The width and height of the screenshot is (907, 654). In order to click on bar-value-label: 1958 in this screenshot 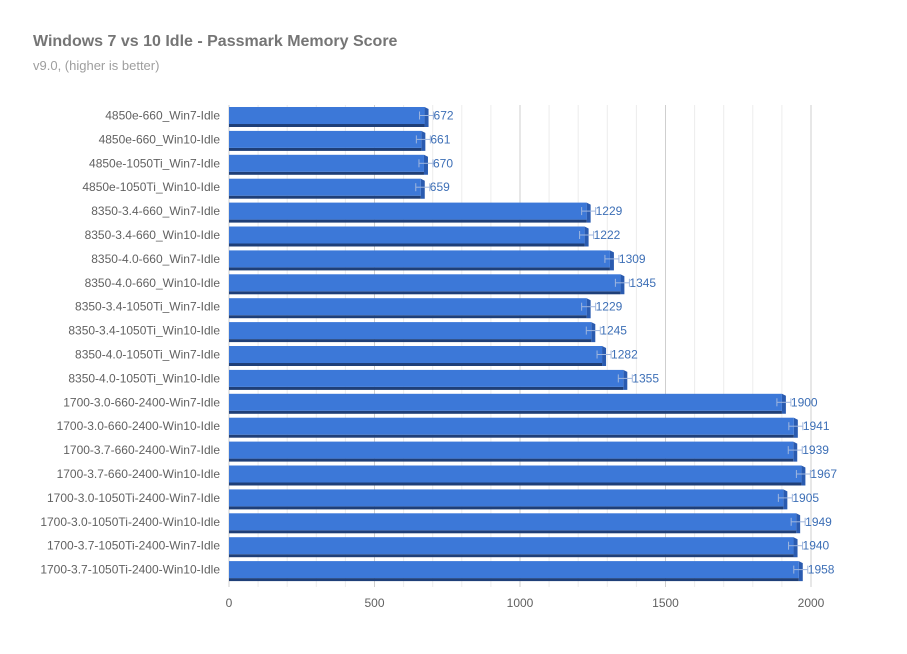, I will do `click(821, 570)`.